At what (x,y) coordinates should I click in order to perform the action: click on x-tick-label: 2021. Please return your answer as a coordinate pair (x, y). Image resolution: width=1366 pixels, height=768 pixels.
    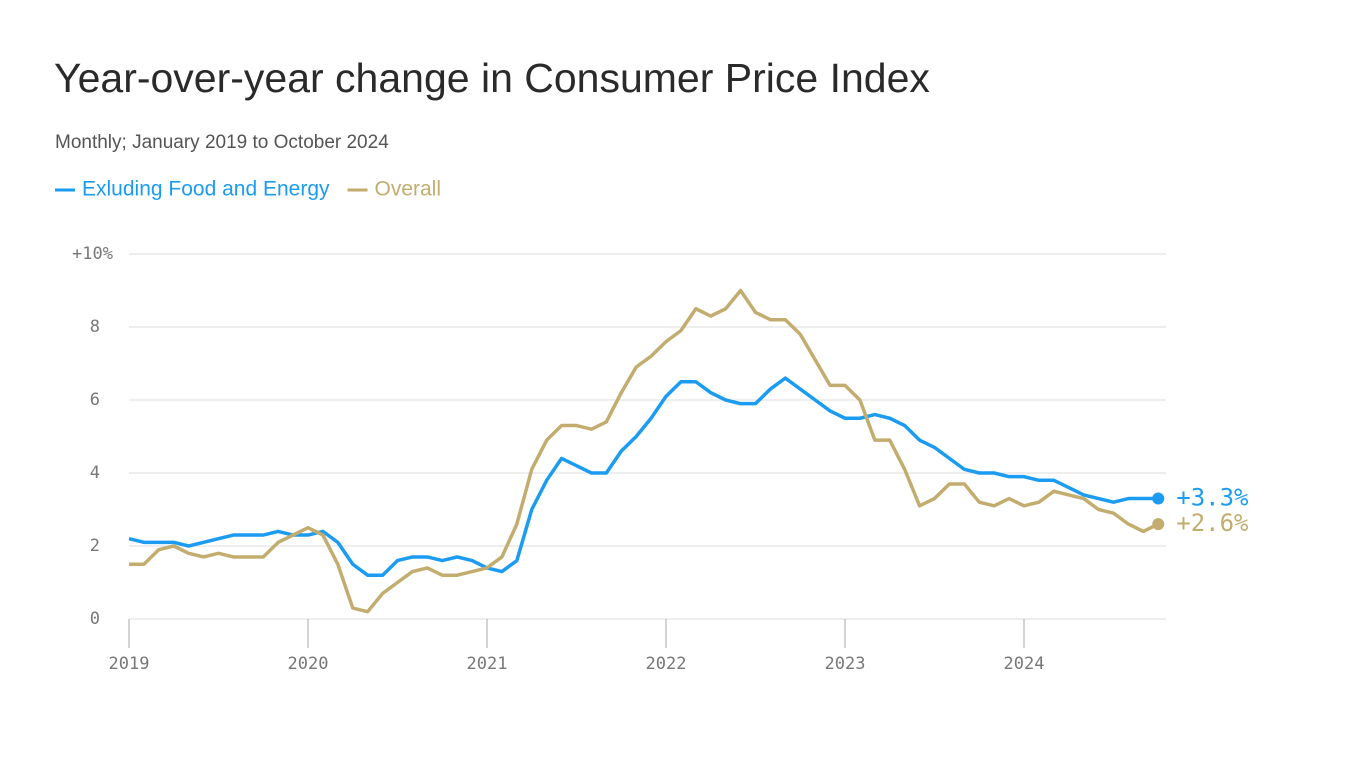
    Looking at the image, I should click on (487, 664).